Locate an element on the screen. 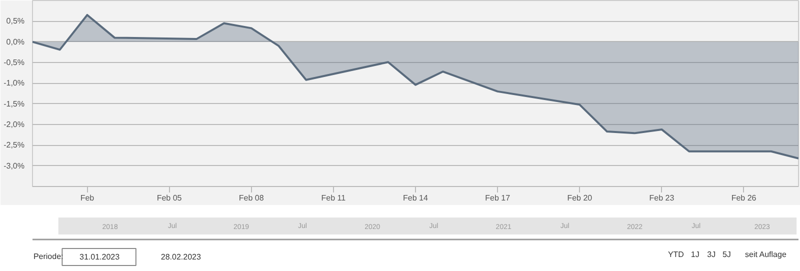  x-tick-label: Feb 26 is located at coordinates (744, 198).